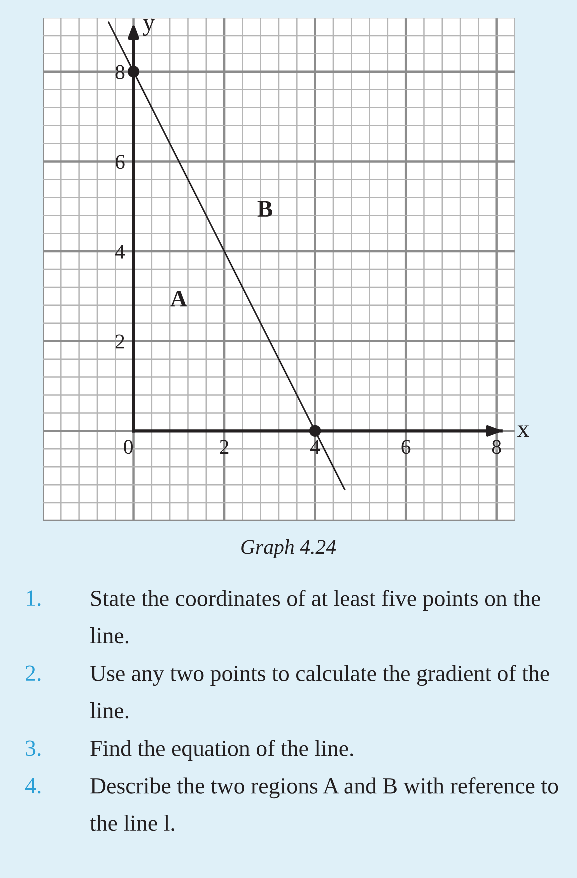 The height and width of the screenshot is (878, 577). What do you see at coordinates (128, 447) in the screenshot?
I see `x-tick-label: 0` at bounding box center [128, 447].